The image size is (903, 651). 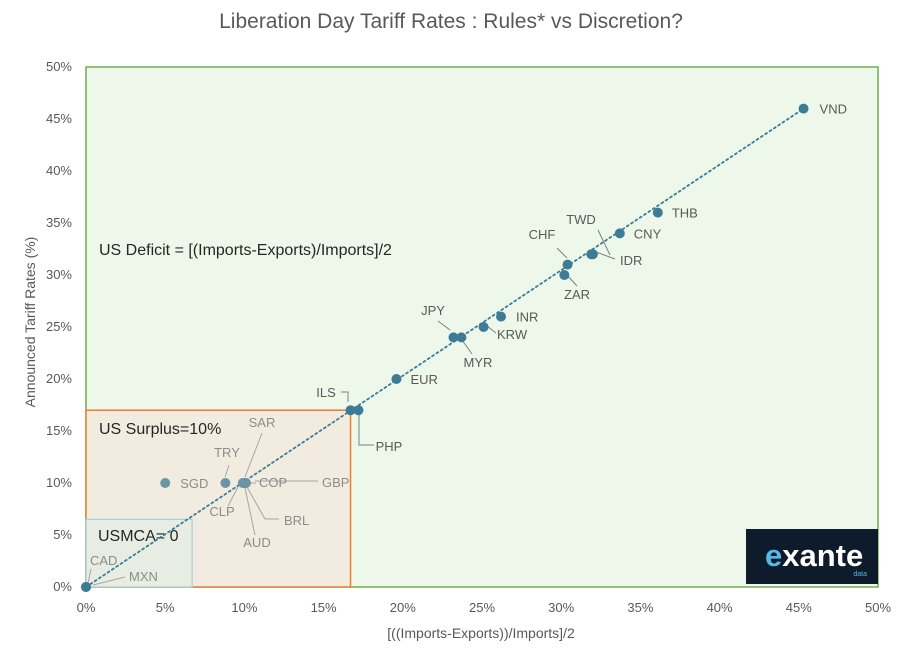 What do you see at coordinates (86, 607) in the screenshot?
I see `x-tick-label: 0%` at bounding box center [86, 607].